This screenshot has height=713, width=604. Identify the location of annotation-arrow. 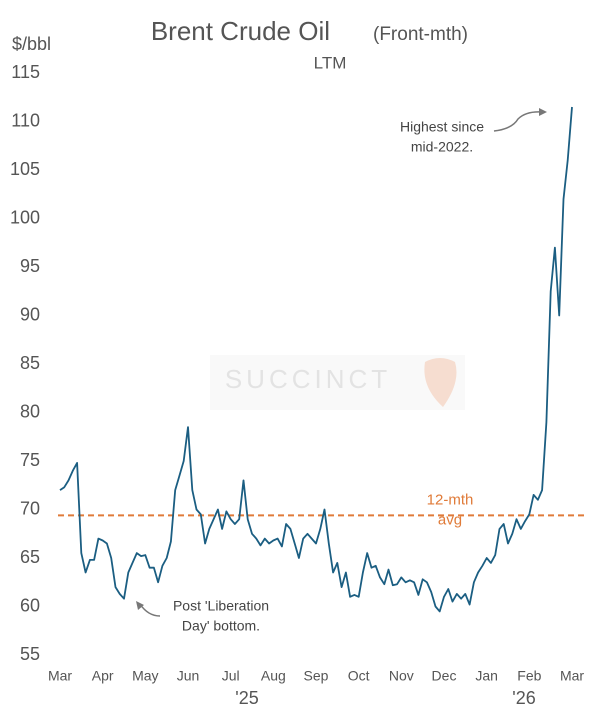
(518, 121).